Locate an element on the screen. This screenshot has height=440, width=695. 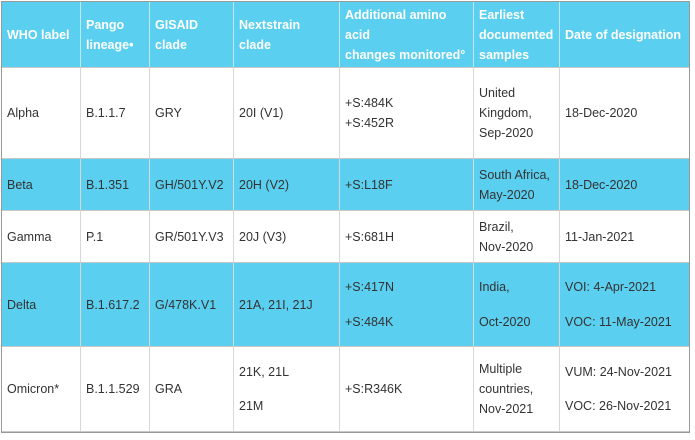
cell-text: VOC: 11-May-2021 is located at coordinates (618, 321).